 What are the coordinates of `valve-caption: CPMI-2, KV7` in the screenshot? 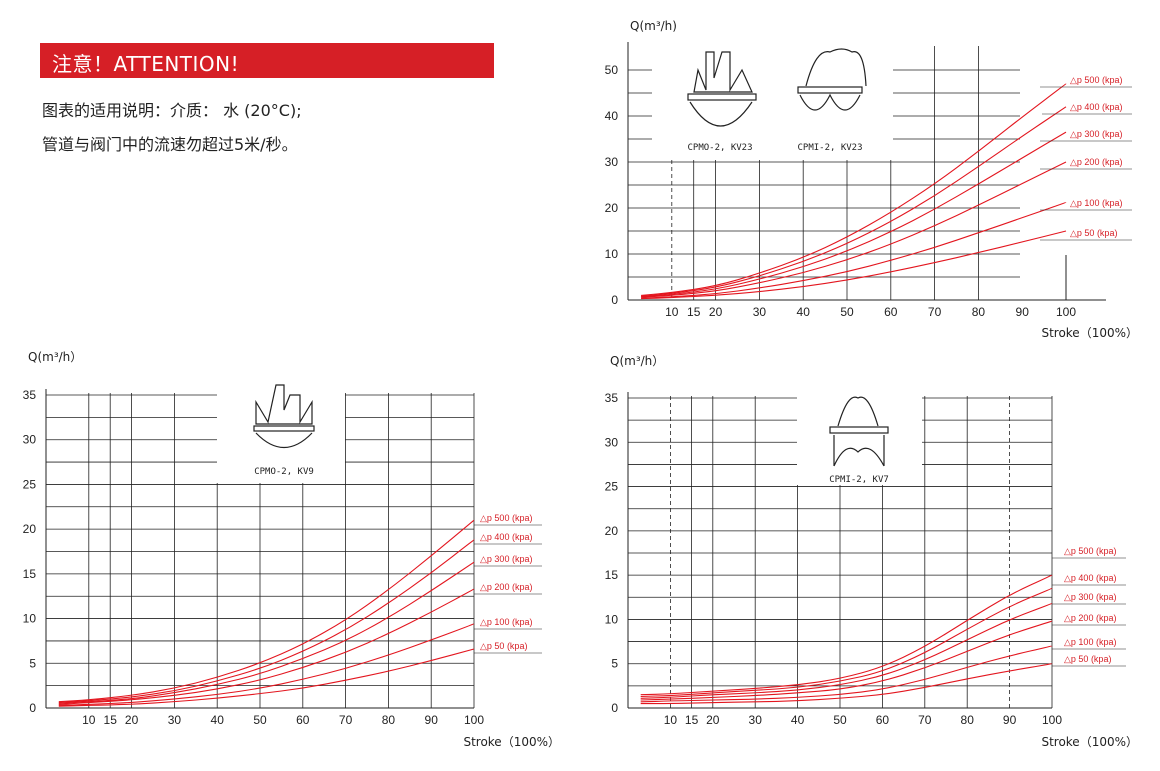 It's located at (859, 480).